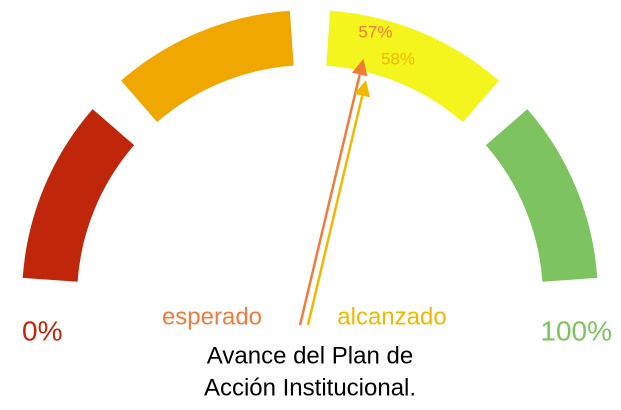 The width and height of the screenshot is (621, 410). Describe the element at coordinates (212, 316) in the screenshot. I see `legend-label: esperado` at that location.